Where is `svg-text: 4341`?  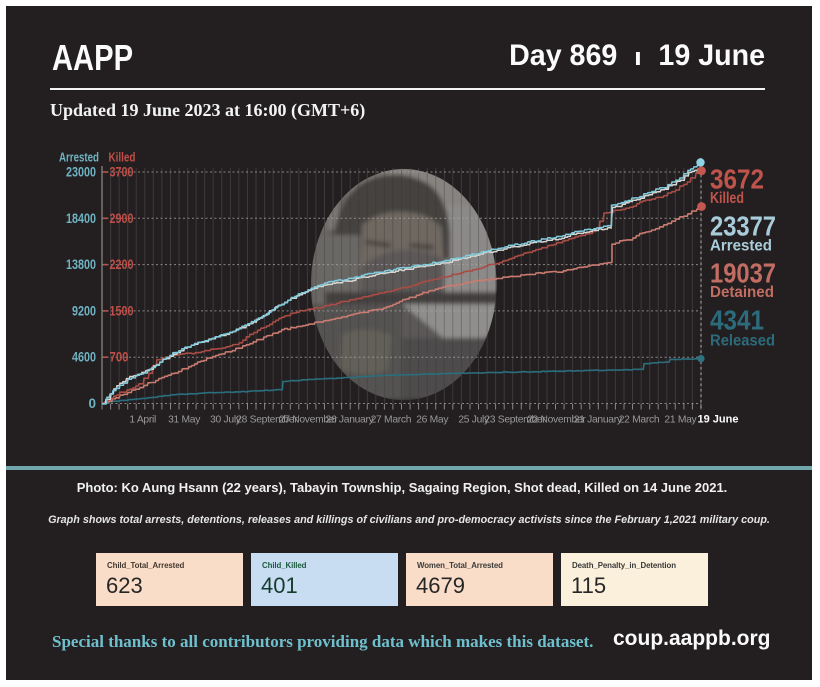 svg-text: 4341 is located at coordinates (737, 320).